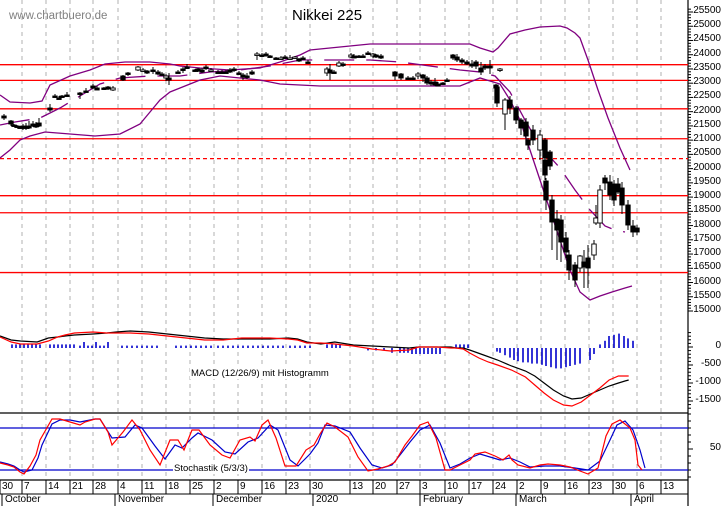  Describe the element at coordinates (707, 167) in the screenshot. I see `price-tick-label: 20000` at that location.